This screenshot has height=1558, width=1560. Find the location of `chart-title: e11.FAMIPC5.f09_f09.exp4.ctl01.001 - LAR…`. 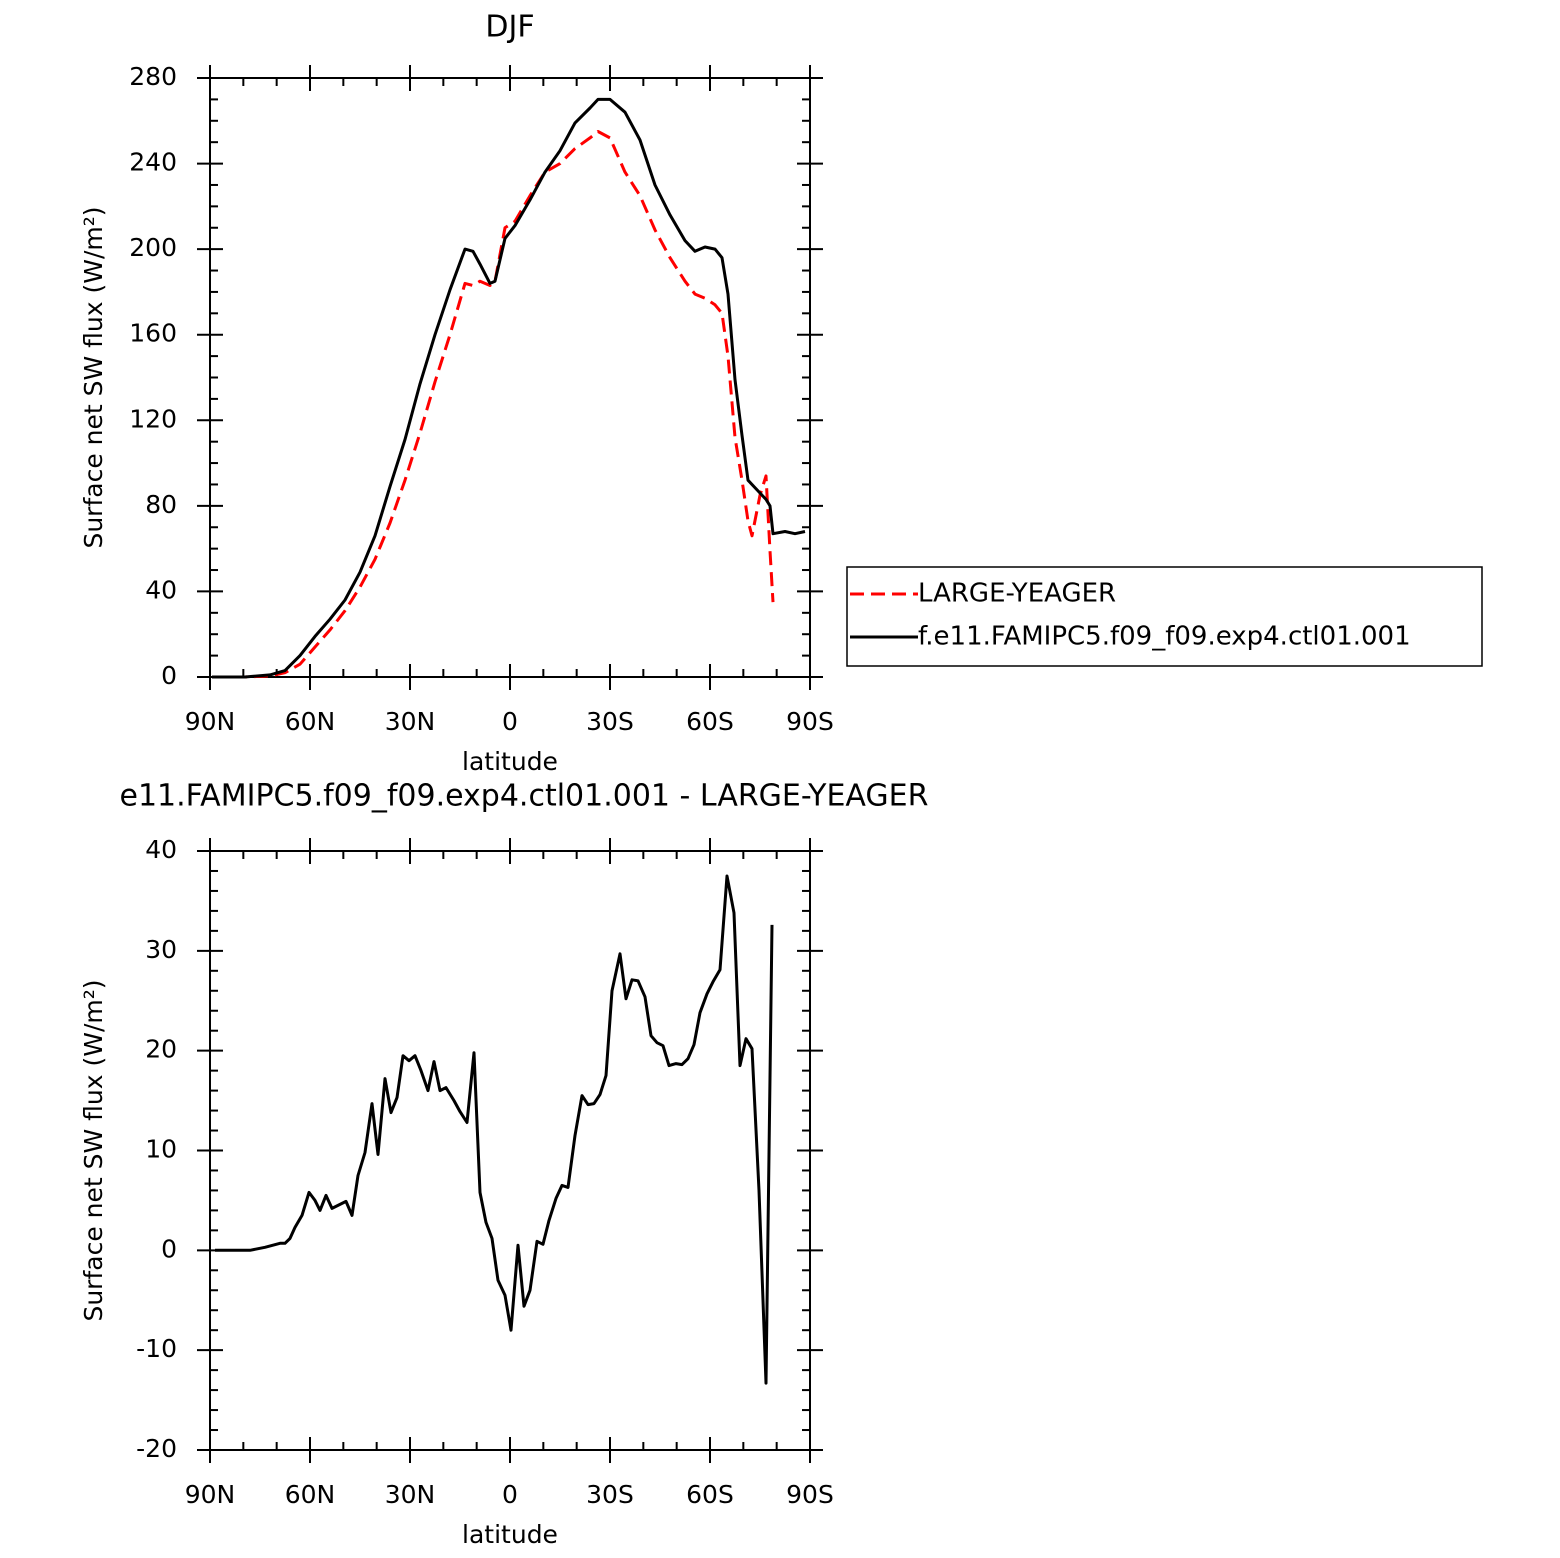

chart-title: e11.FAMIPC5.f09_f09.exp4.ctl01.001 - LAR… is located at coordinates (524, 796).